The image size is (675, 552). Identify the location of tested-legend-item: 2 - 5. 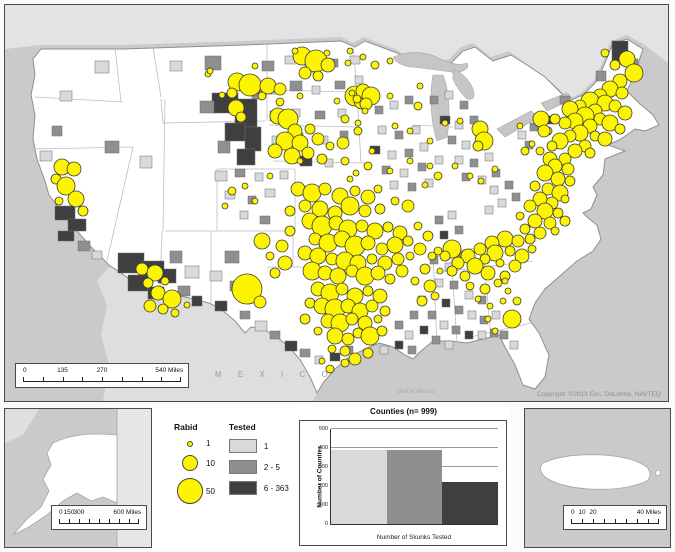
(258, 467).